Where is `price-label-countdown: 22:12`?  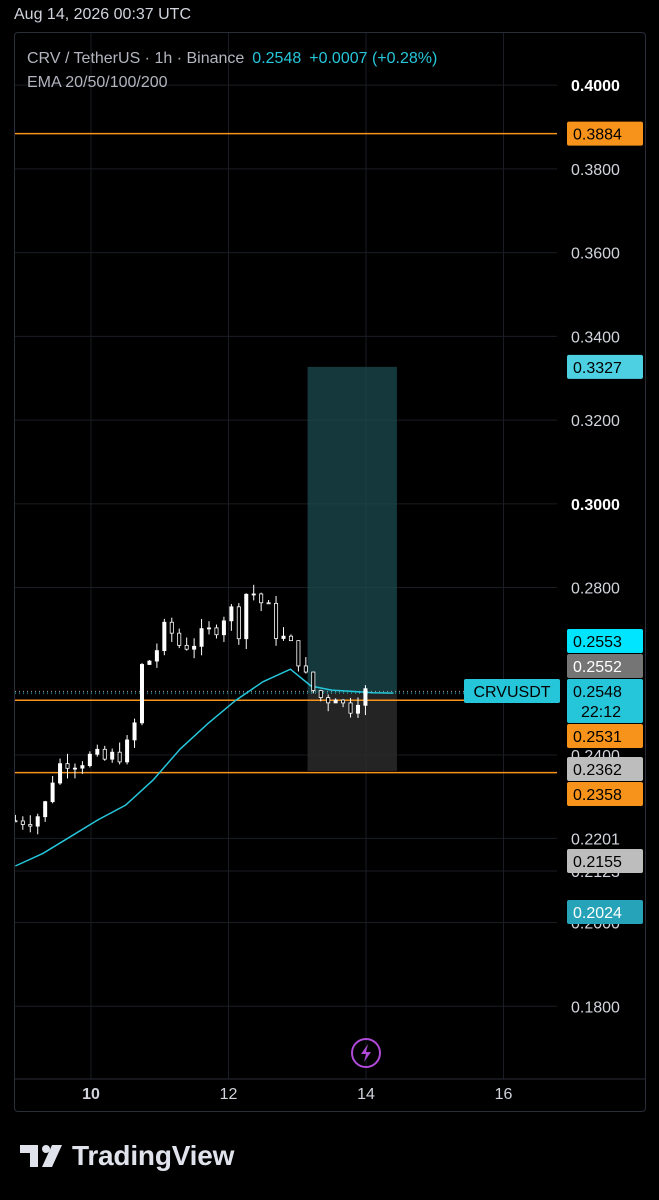 price-label-countdown: 22:12 is located at coordinates (601, 712).